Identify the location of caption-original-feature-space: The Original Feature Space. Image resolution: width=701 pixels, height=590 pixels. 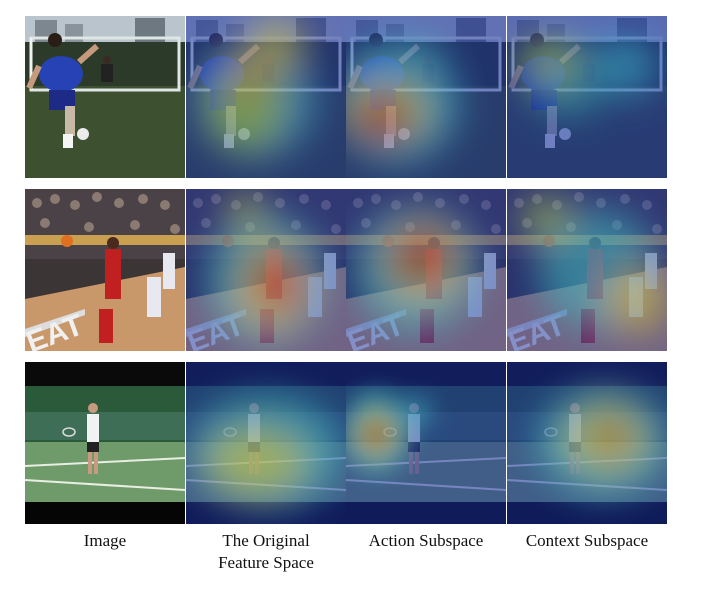
(266, 552).